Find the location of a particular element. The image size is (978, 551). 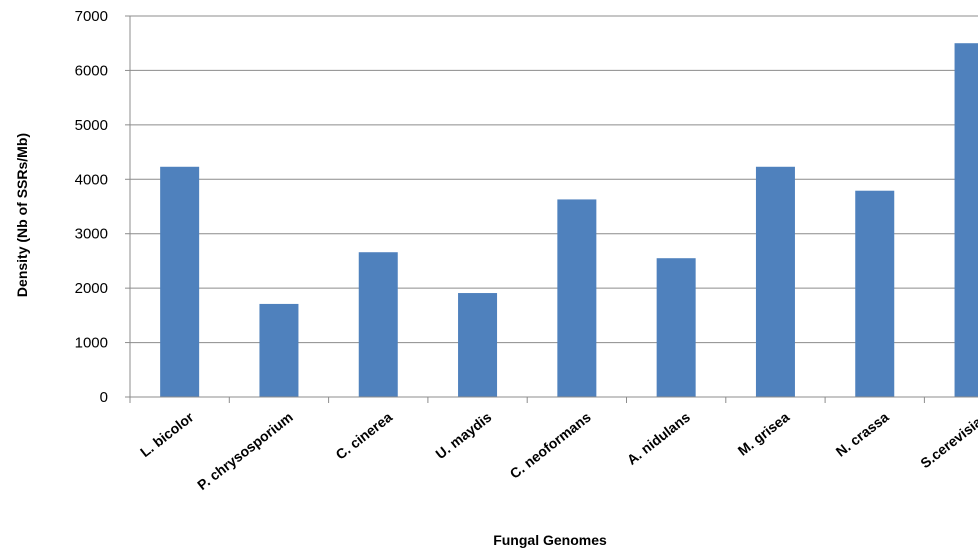

x-category-label: L. bicolor is located at coordinates (167, 434).